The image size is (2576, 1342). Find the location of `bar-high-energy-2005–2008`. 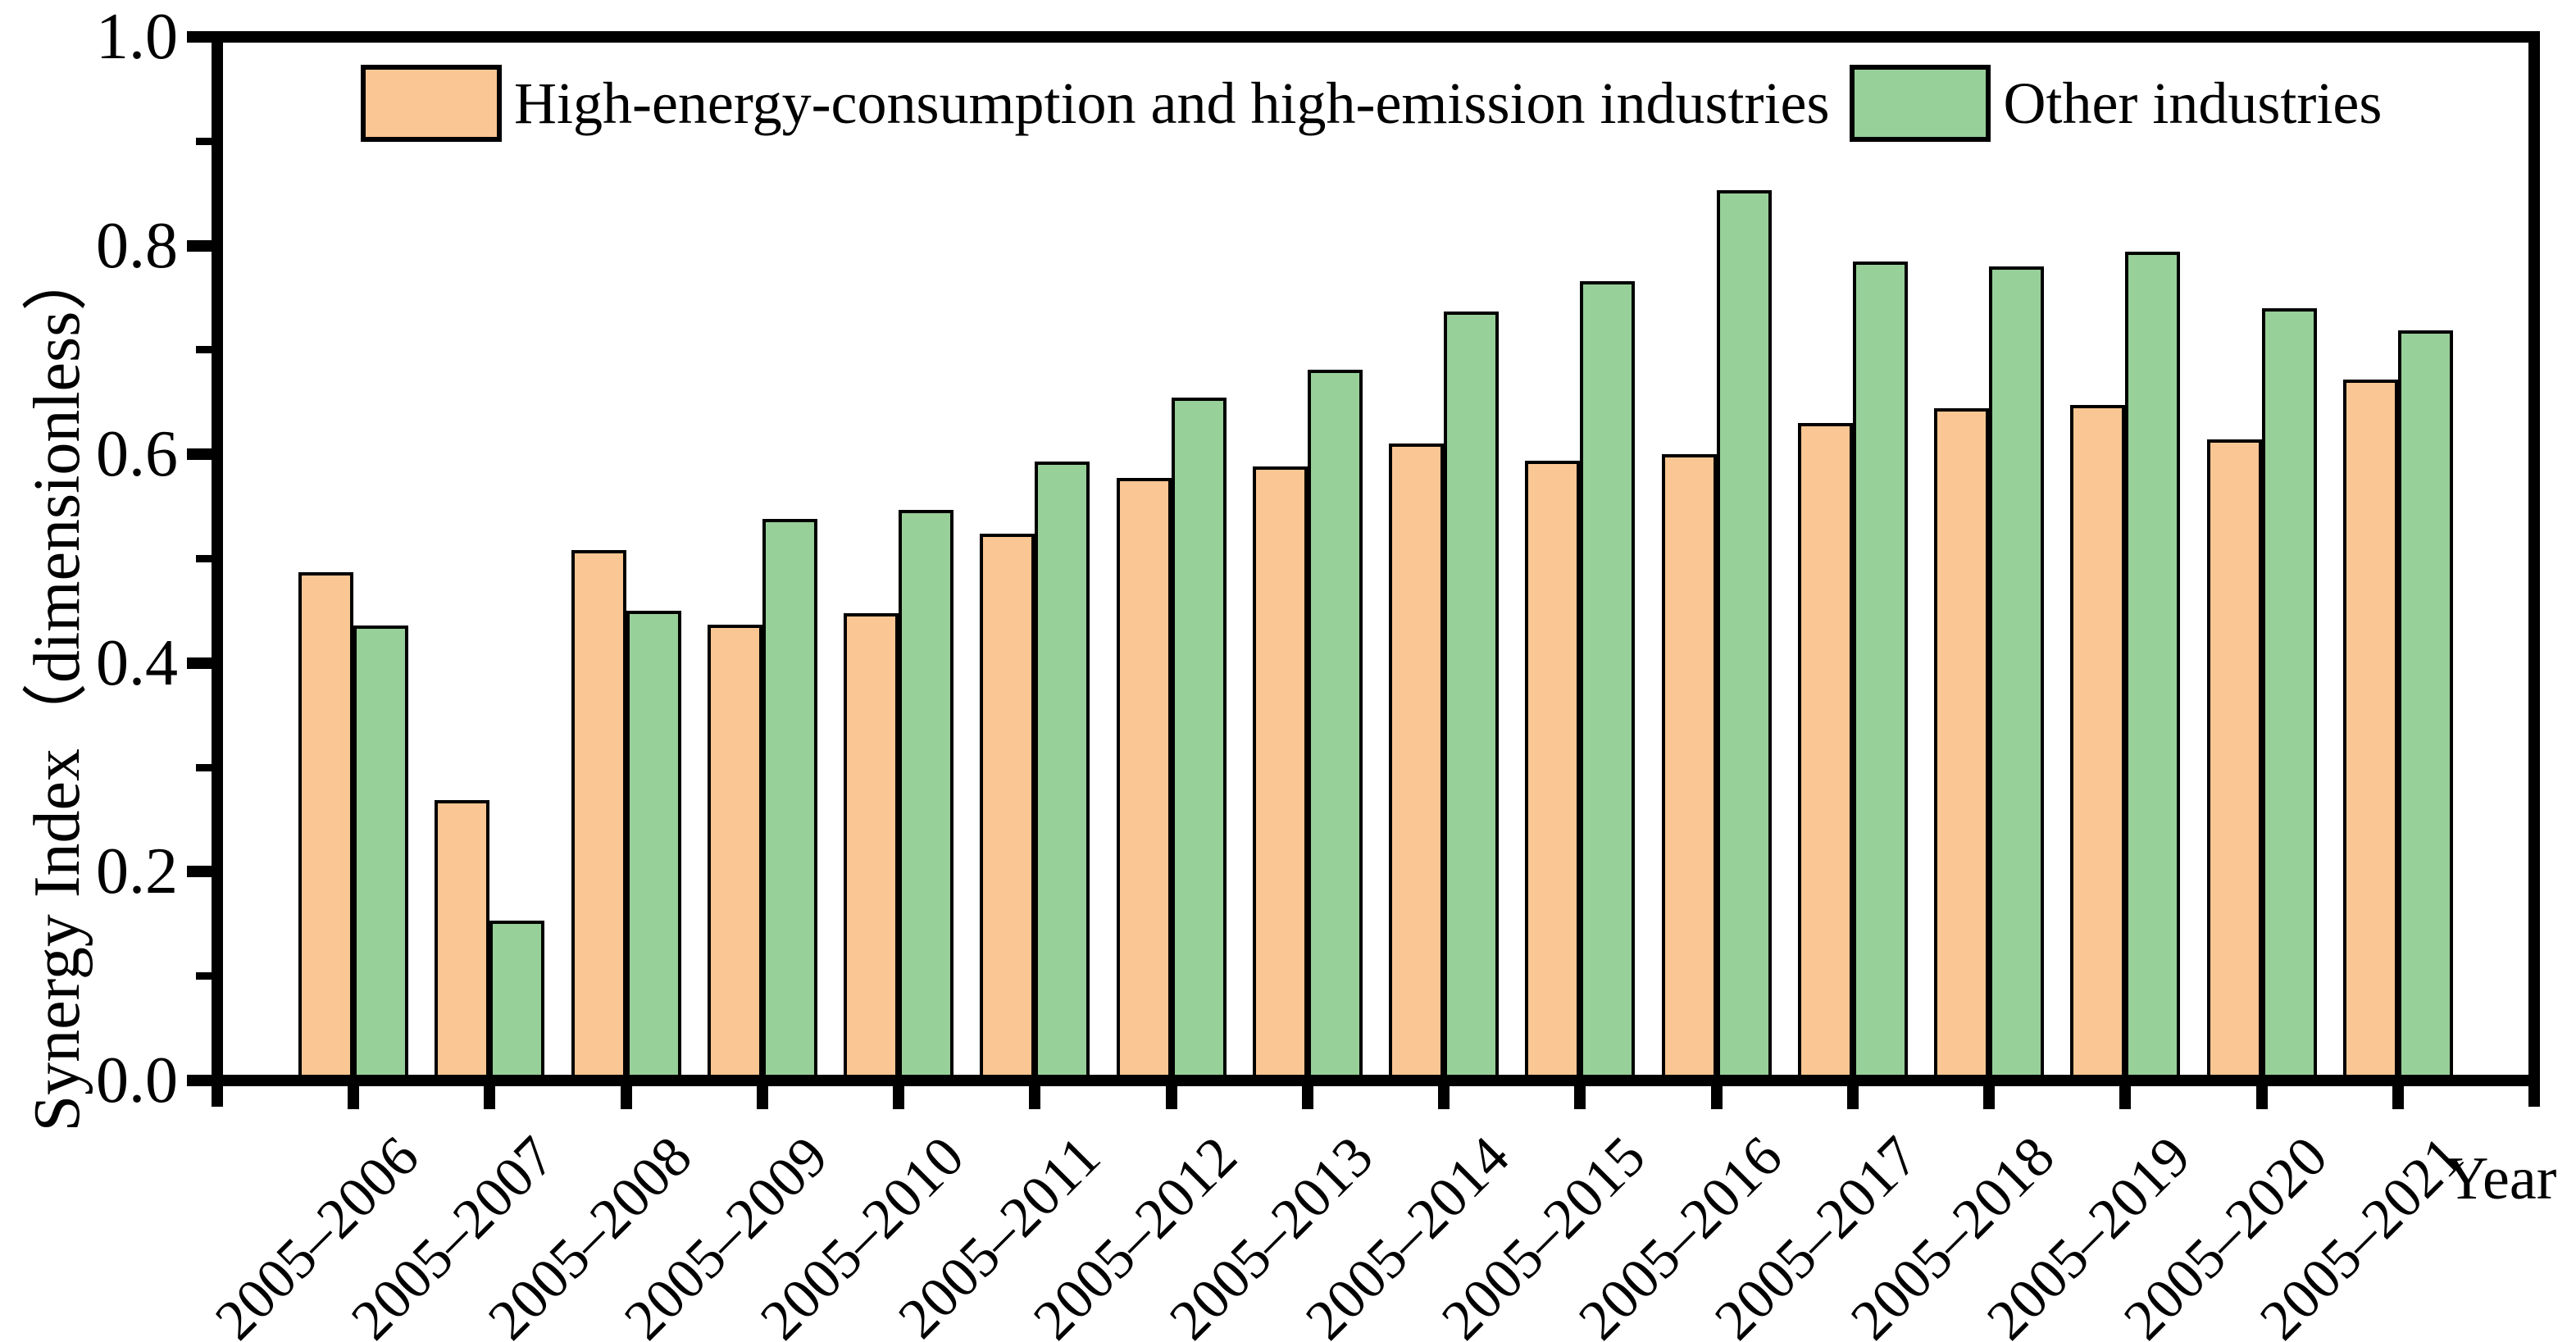

bar-high-energy-2005–2008 is located at coordinates (598, 815).